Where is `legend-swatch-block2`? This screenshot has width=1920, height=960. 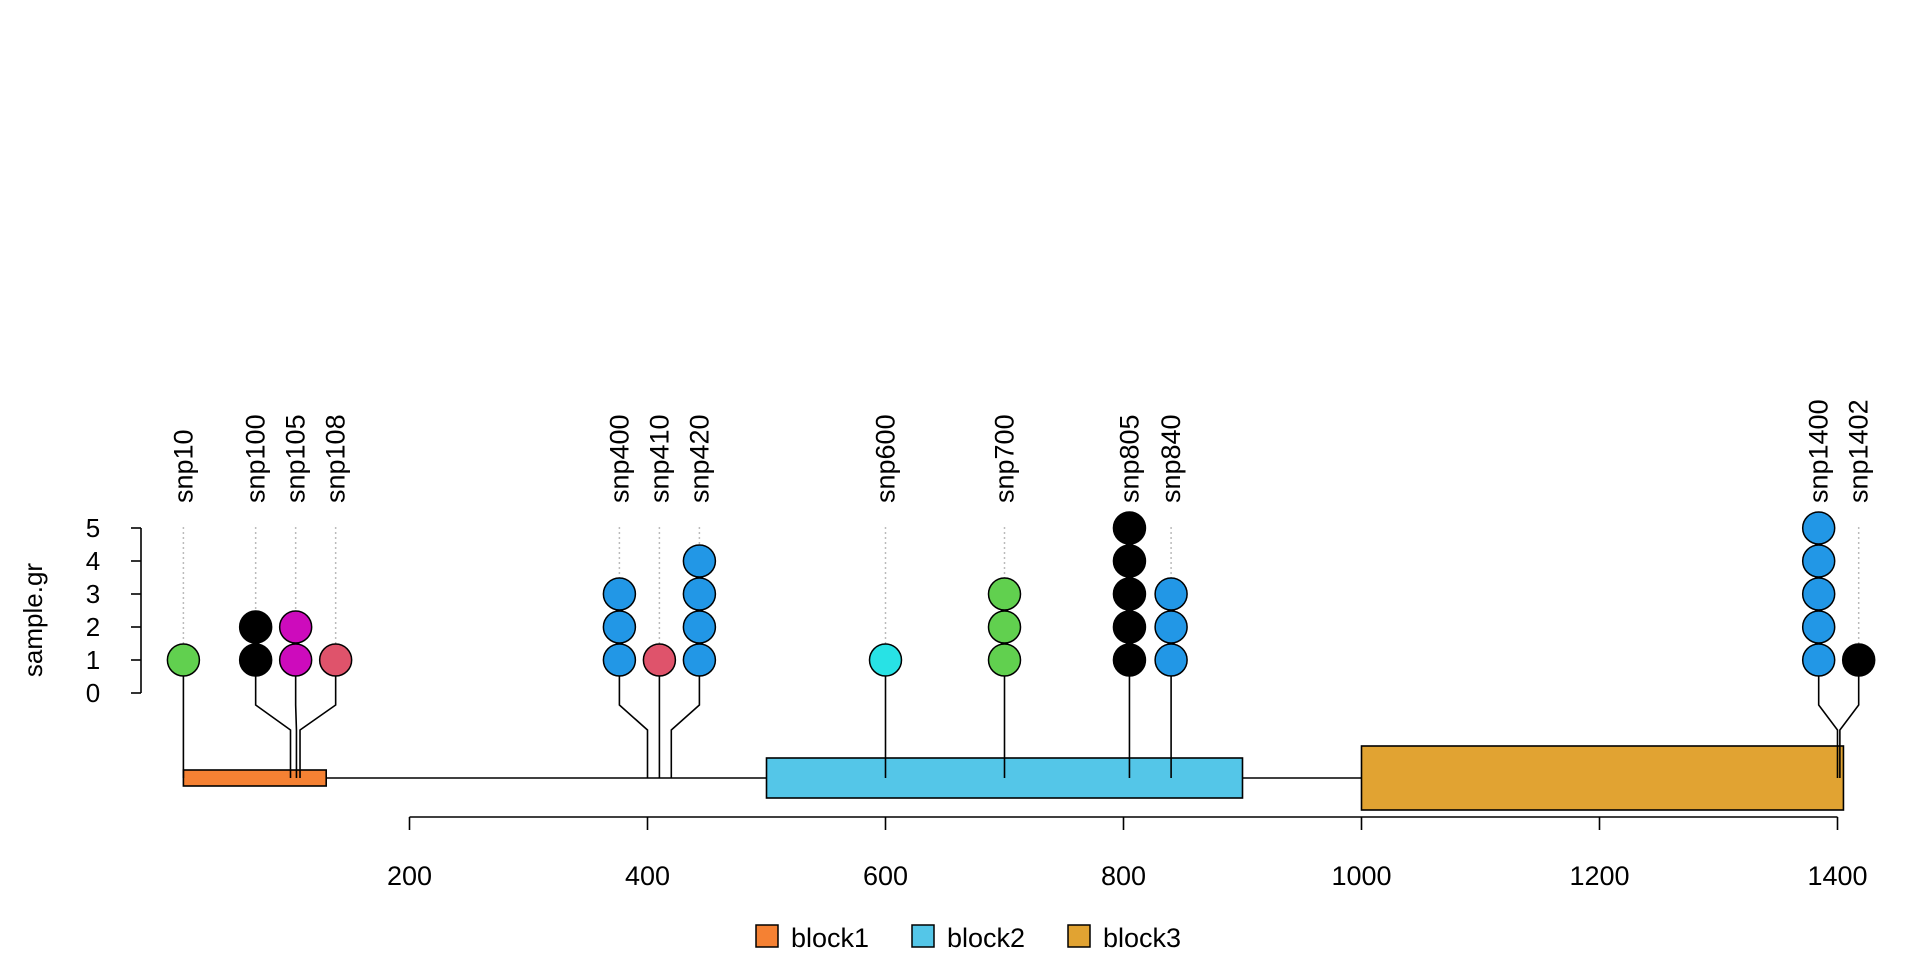 legend-swatch-block2 is located at coordinates (923, 936).